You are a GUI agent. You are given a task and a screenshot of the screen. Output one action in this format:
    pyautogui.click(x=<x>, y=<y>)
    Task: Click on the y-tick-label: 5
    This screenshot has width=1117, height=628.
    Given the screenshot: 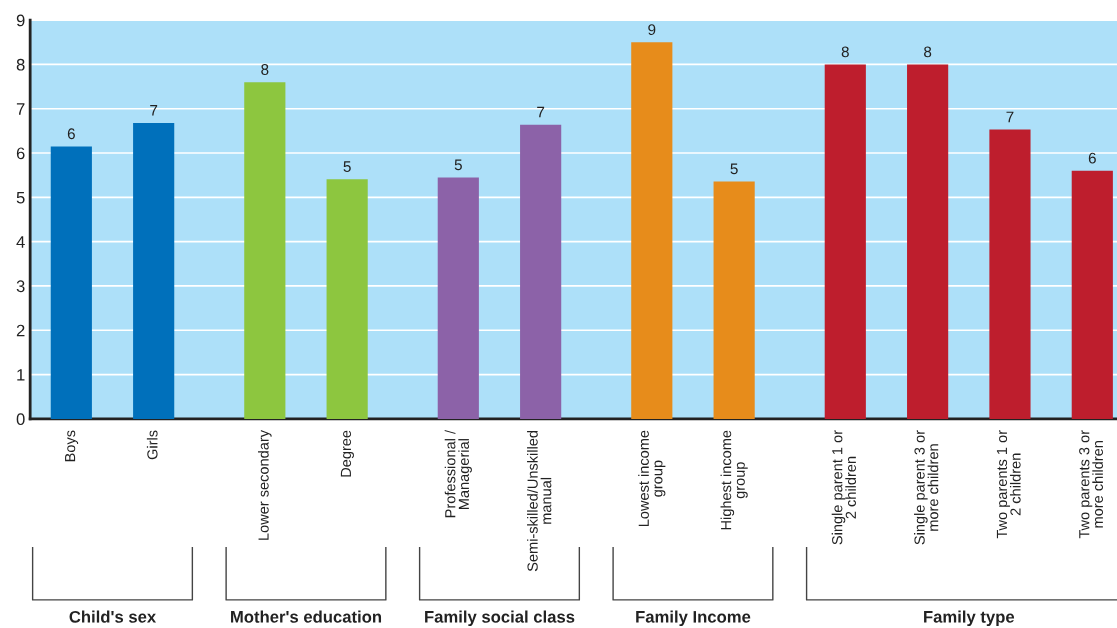 What is the action you would take?
    pyautogui.click(x=20, y=197)
    